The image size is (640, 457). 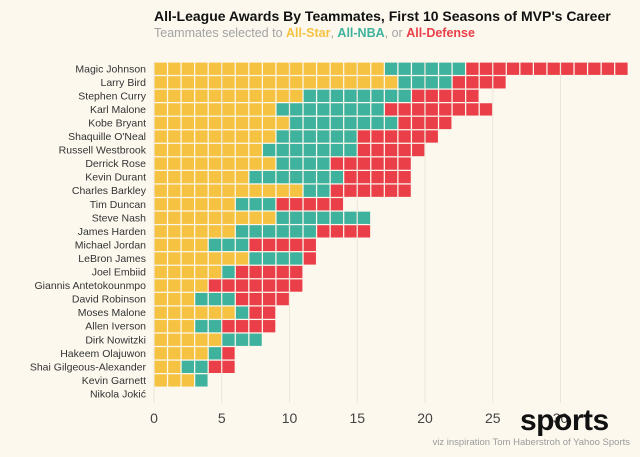 What do you see at coordinates (255, 312) in the screenshot?
I see `waffle-cell-all-defense-moses-malone` at bounding box center [255, 312].